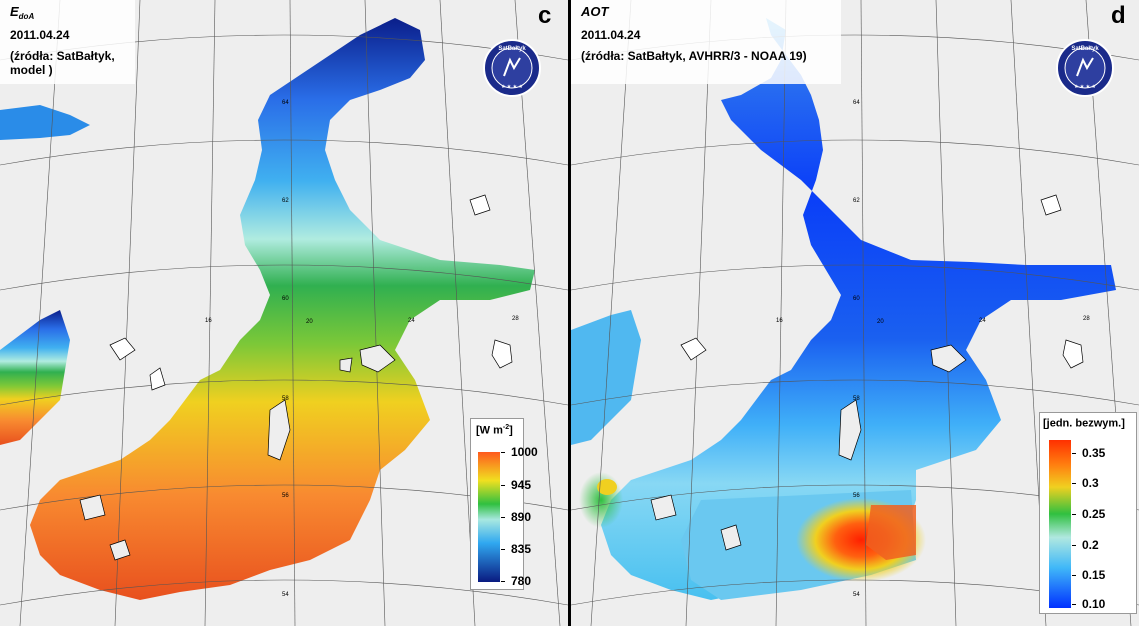 The width and height of the screenshot is (1139, 626). What do you see at coordinates (808, 447) in the screenshot?
I see `islands-d` at bounding box center [808, 447].